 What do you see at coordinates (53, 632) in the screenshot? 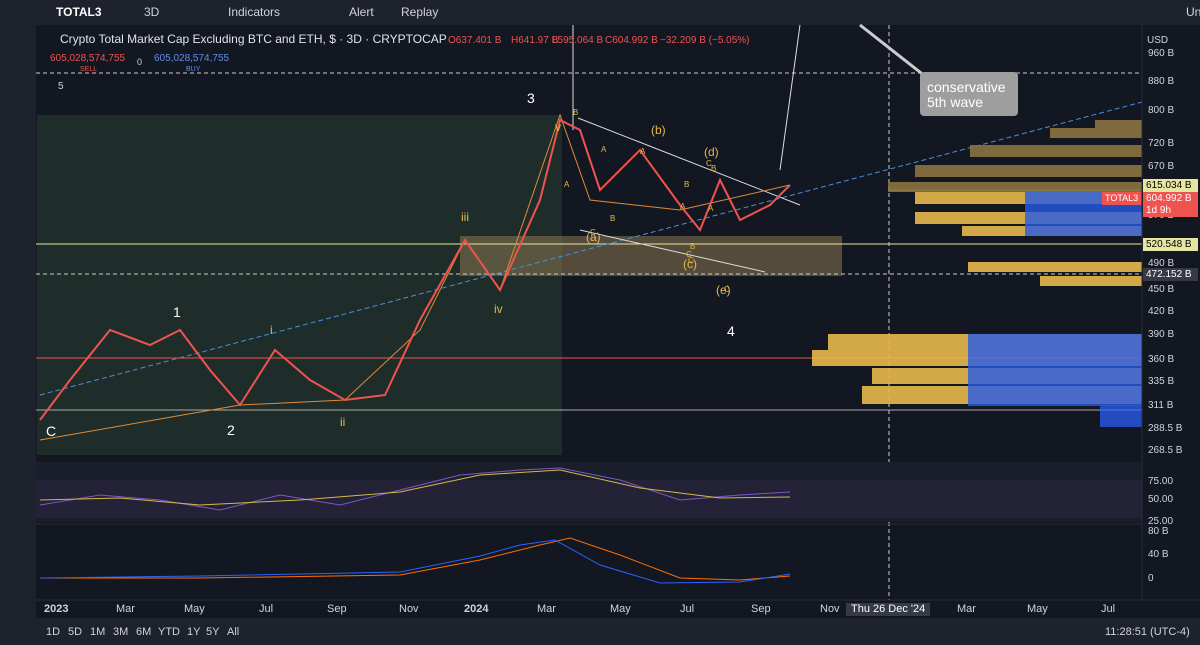
I see `timeframe-button: 1D` at bounding box center [53, 632].